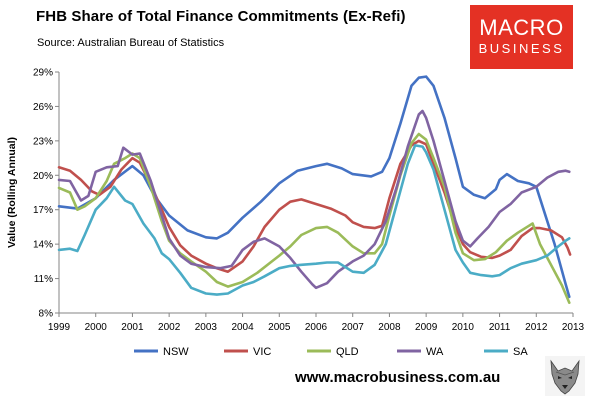  I want to click on y-tick-label: 23%, so click(43, 141).